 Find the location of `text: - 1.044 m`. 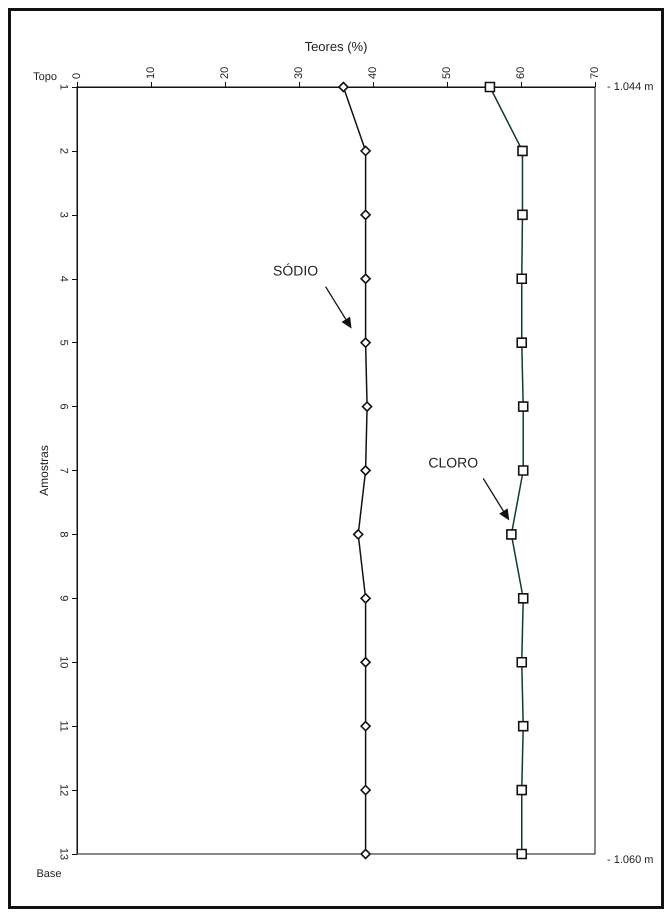

text: - 1.044 m is located at coordinates (630, 87).